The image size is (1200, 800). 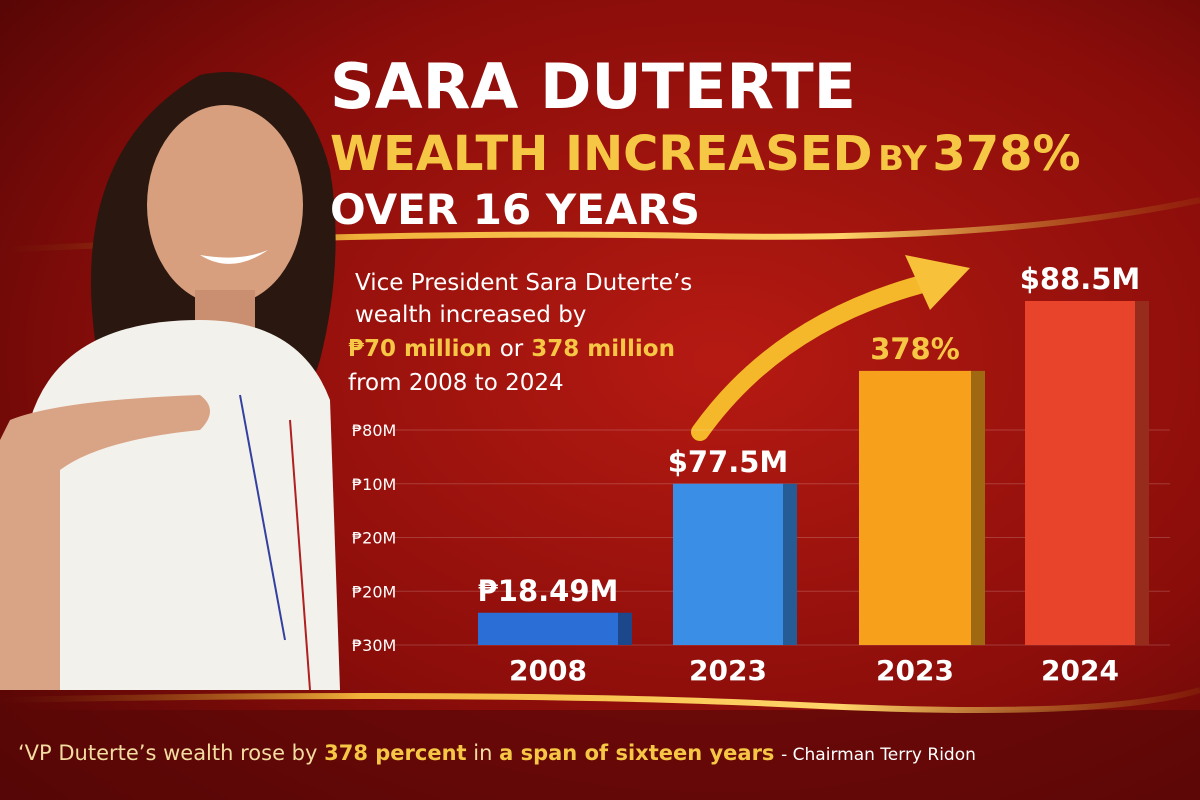 I want to click on connector: or, so click(x=512, y=349).